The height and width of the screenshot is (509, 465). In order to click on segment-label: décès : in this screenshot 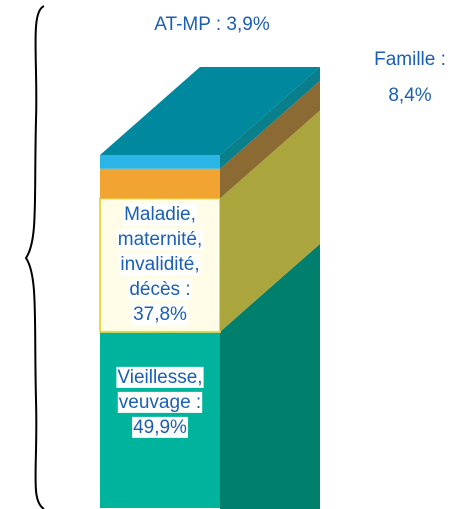, I will do `click(159, 289)`.